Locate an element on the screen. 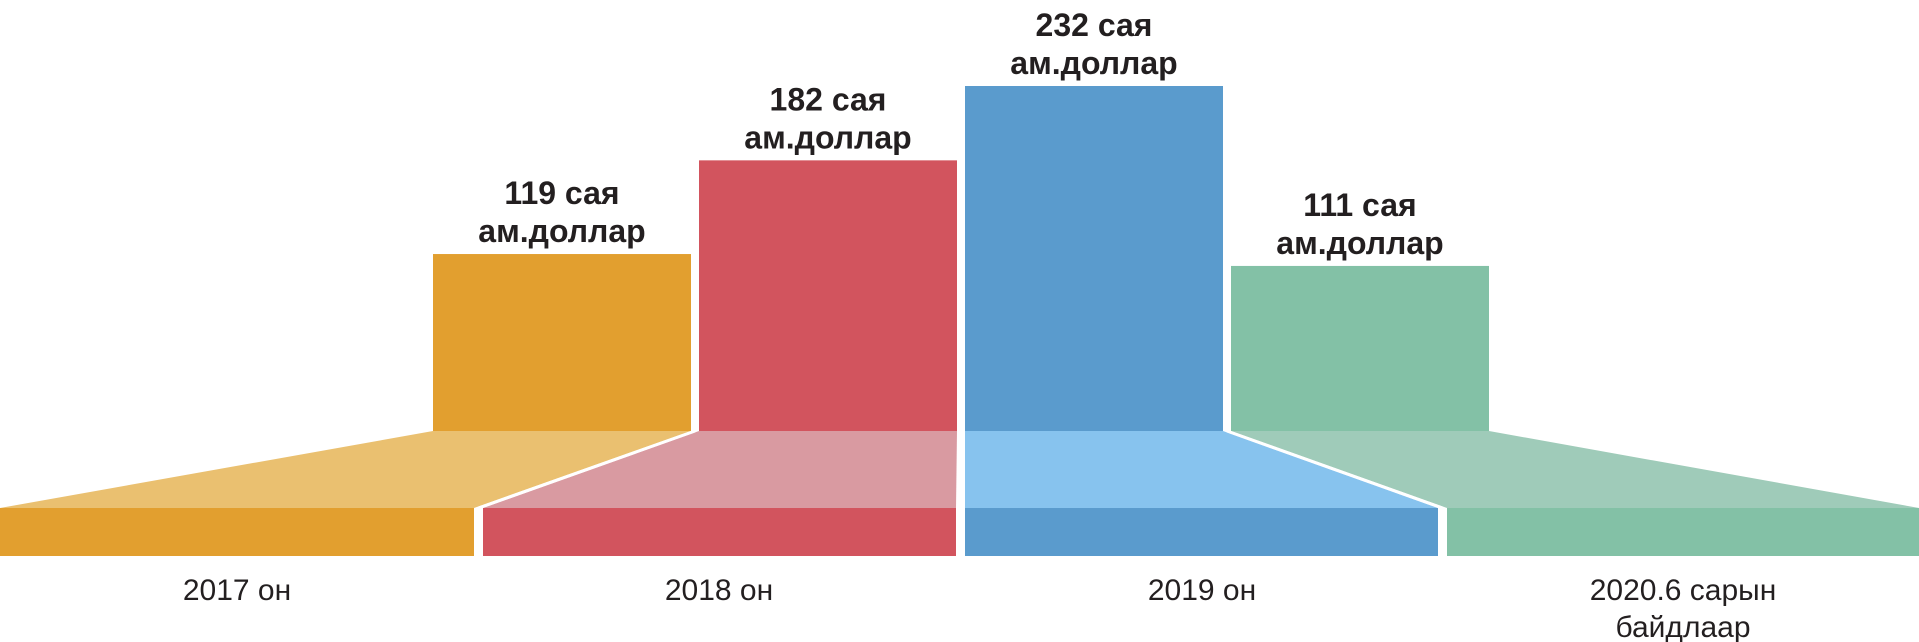  data-label: 111 сая ам.доллар is located at coordinates (1359, 224).